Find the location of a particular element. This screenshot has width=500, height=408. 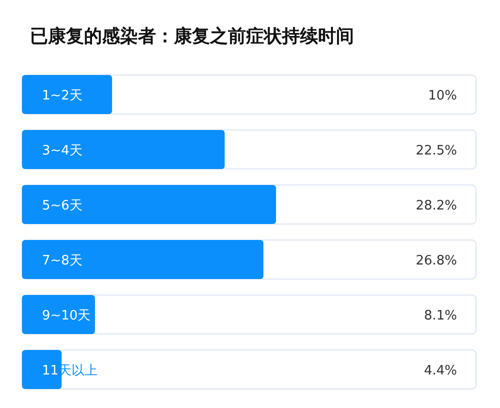

y-tick-label: 7~8天 is located at coordinates (62, 261).